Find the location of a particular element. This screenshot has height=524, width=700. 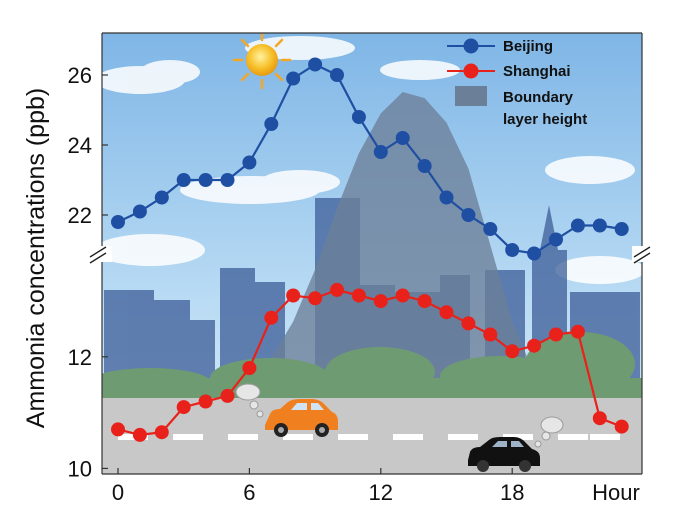

x-tick-label: 18 is located at coordinates (512, 492).